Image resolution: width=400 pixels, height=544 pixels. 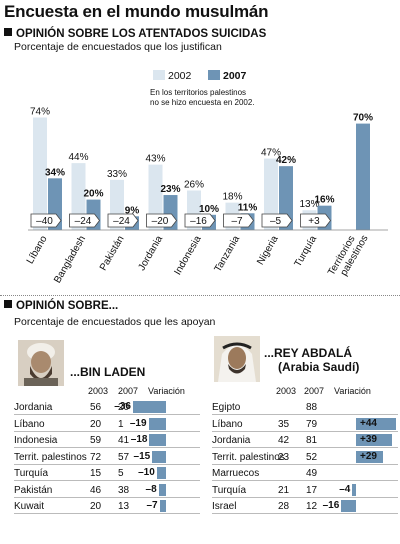 What do you see at coordinates (146, 472) in the screenshot?
I see `variation-label: –10` at bounding box center [146, 472].